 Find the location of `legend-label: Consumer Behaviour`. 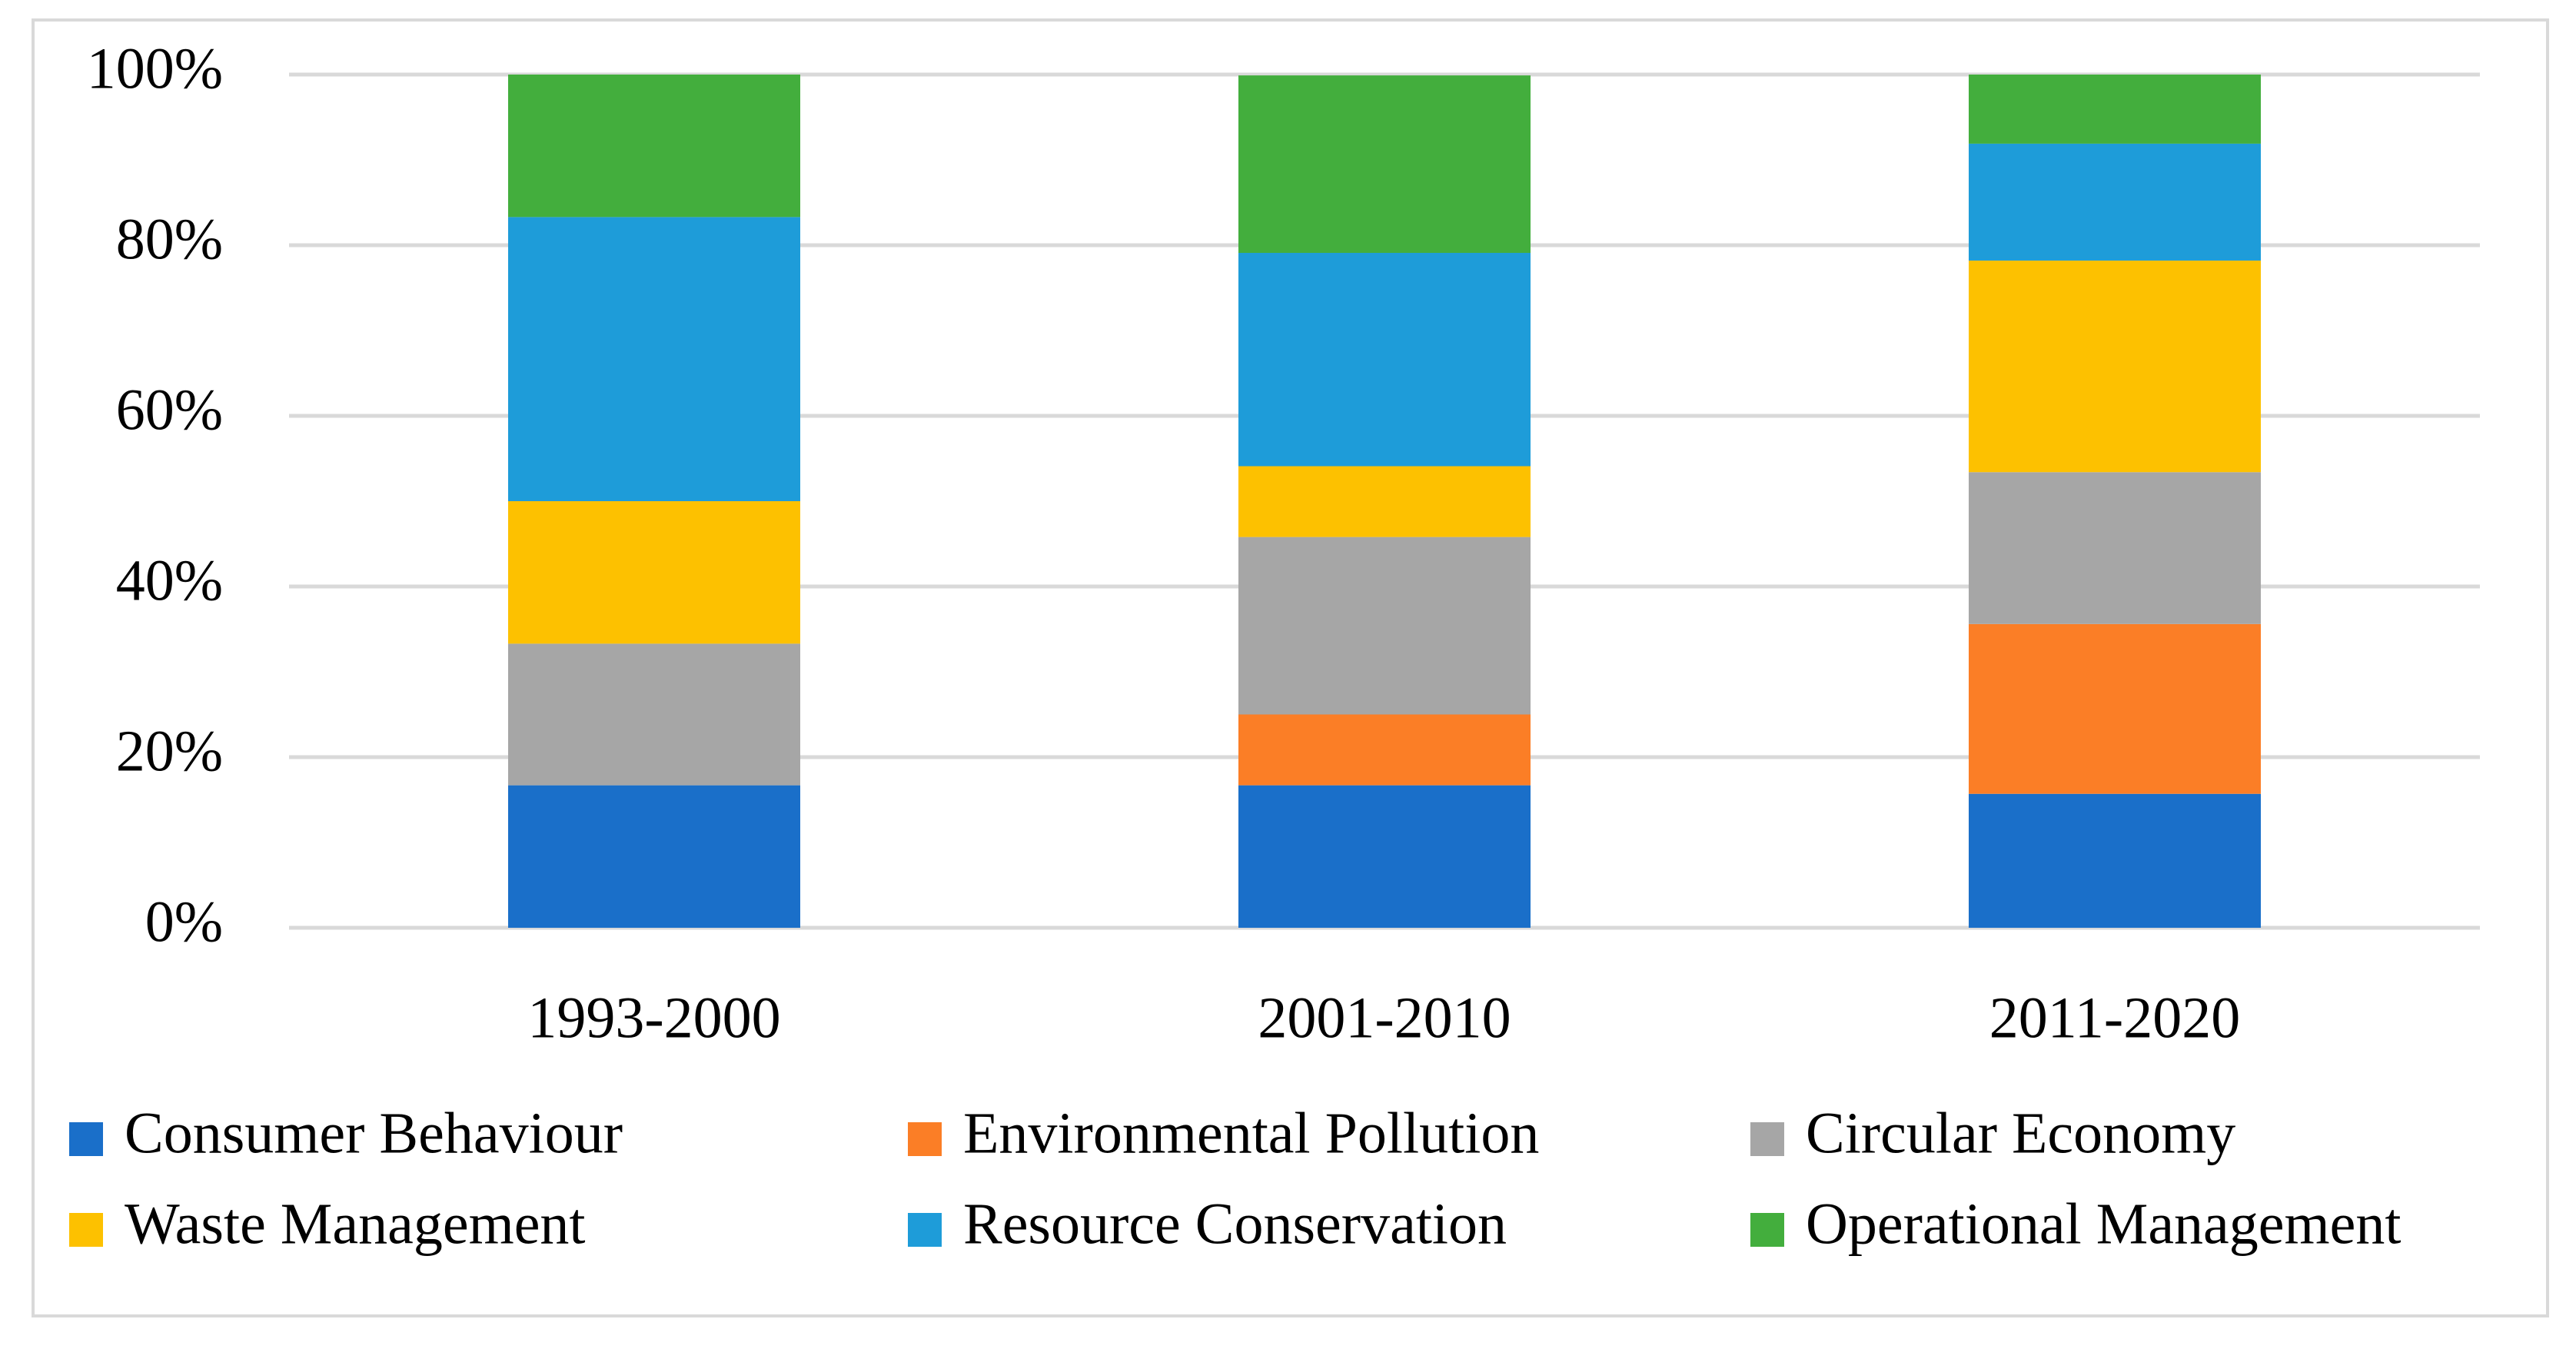

legend-label: Consumer Behaviour is located at coordinates (374, 1133).